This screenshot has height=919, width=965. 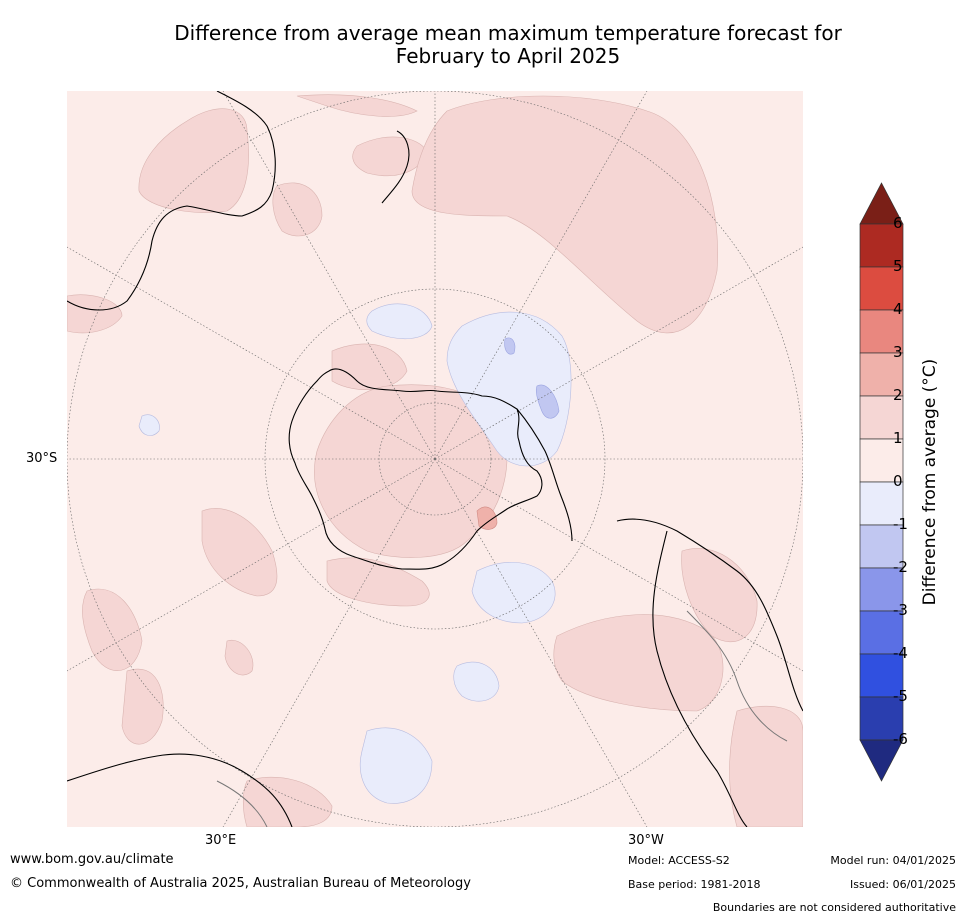 What do you see at coordinates (251, 353) in the screenshot?
I see `meridian-wnw` at bounding box center [251, 353].